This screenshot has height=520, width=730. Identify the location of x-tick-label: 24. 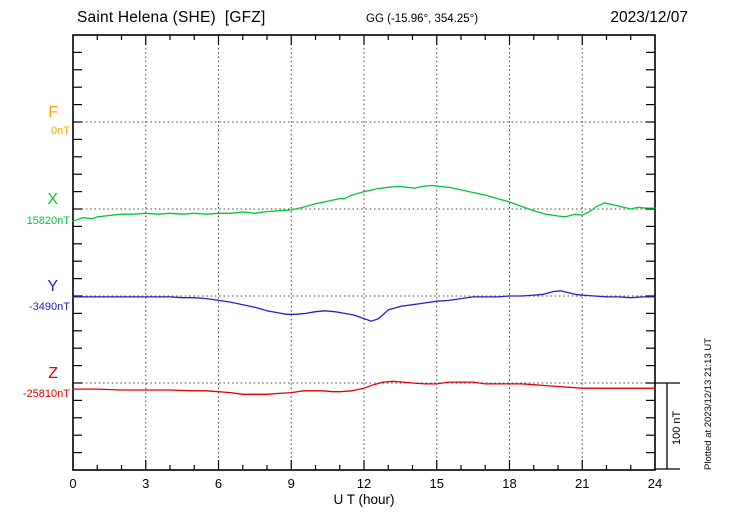
(655, 483).